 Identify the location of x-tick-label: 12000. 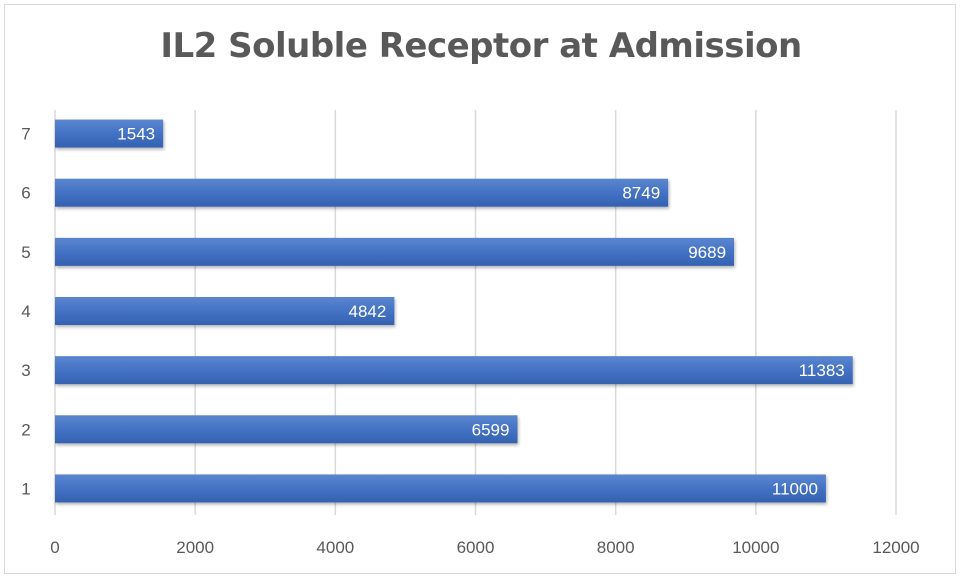
(895, 547).